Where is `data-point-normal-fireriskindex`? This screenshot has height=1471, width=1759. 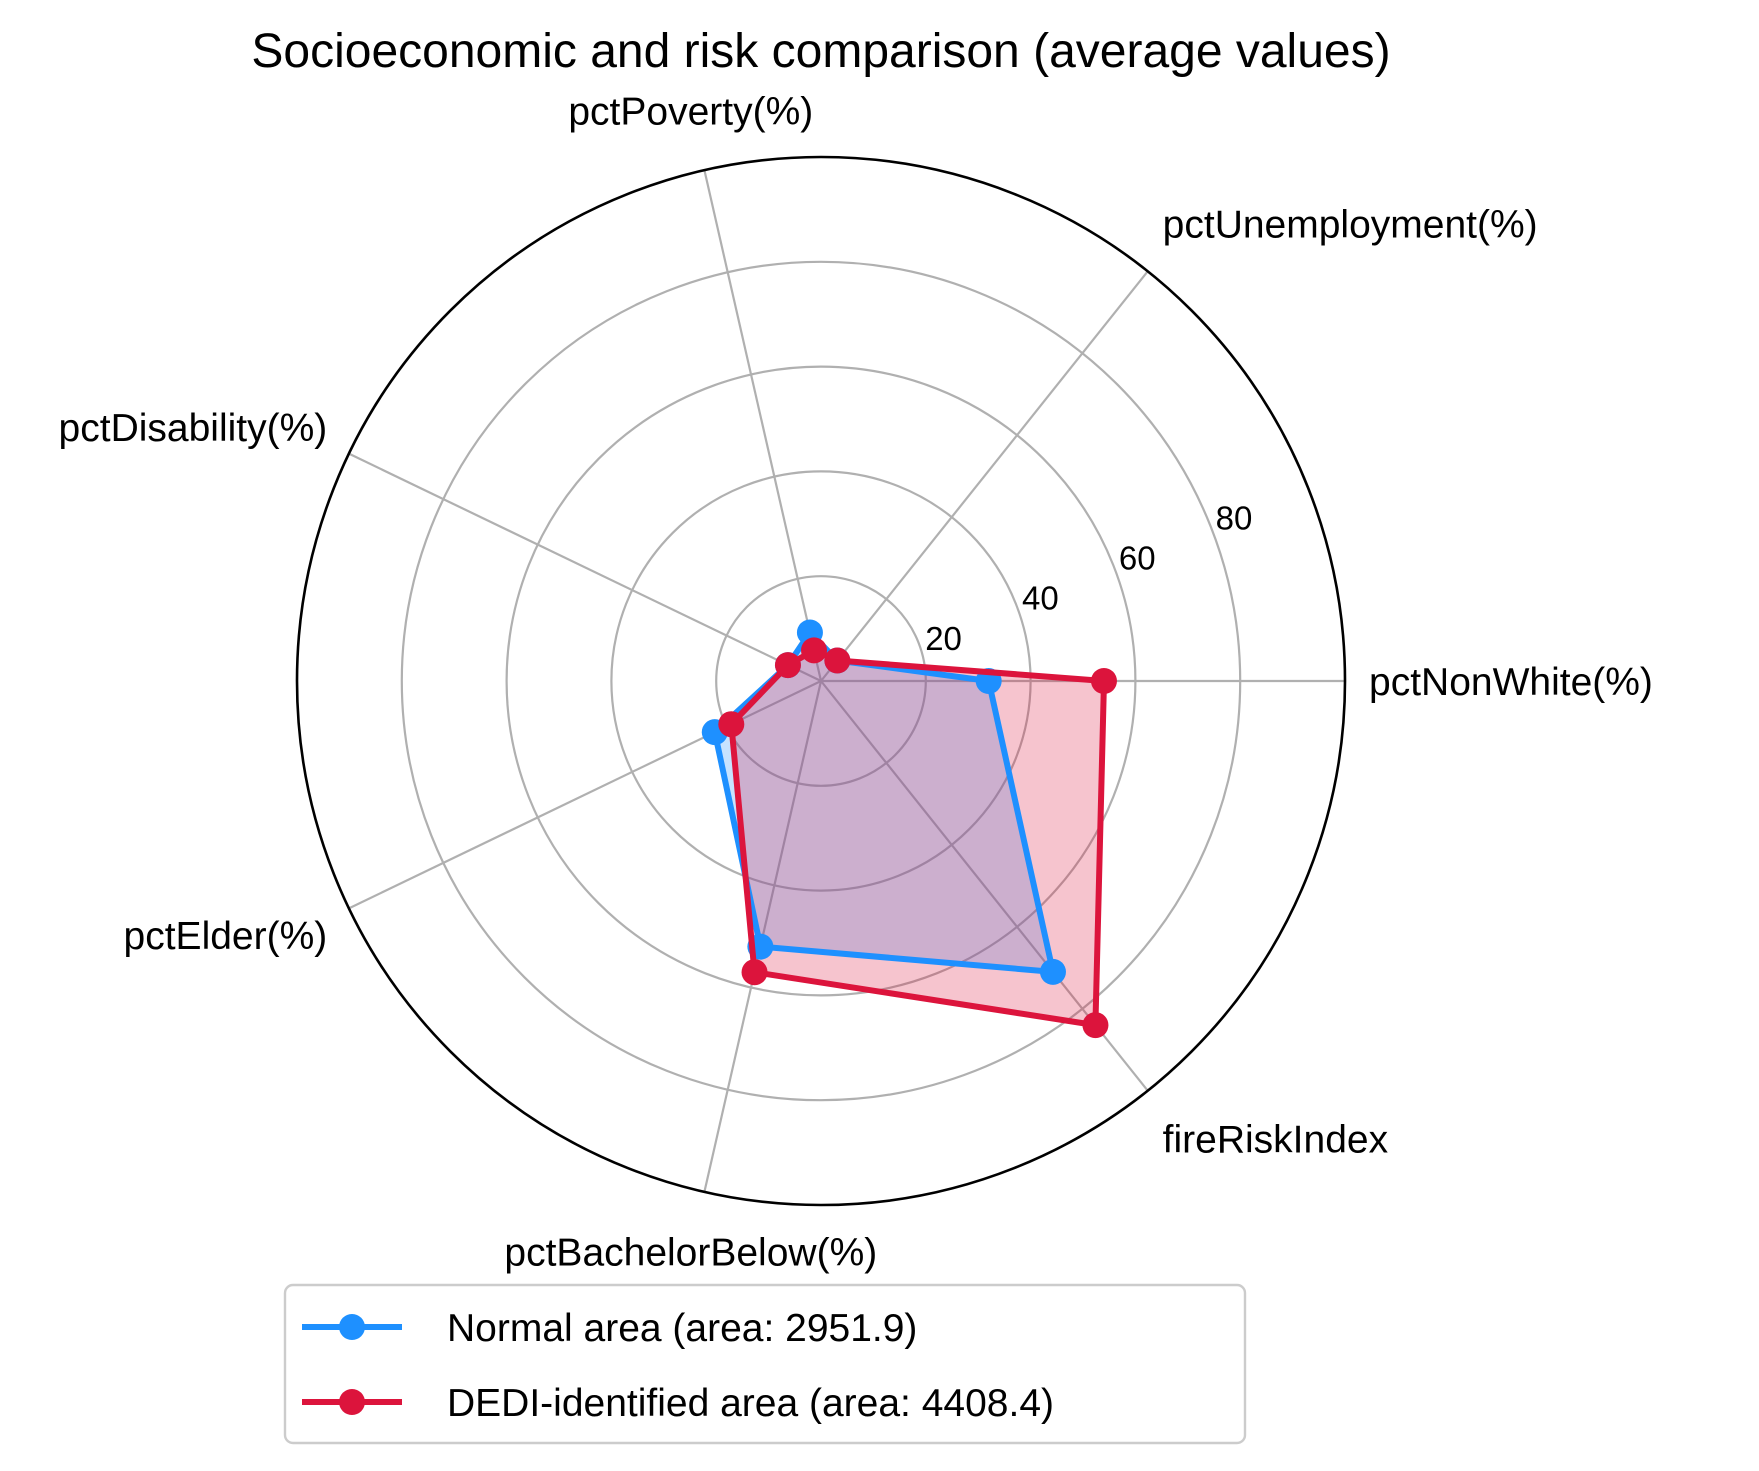
data-point-normal-fireriskindex is located at coordinates (1052, 971).